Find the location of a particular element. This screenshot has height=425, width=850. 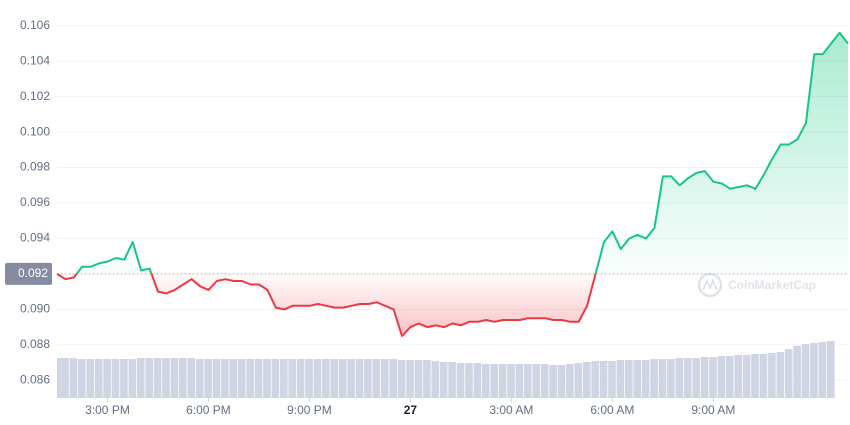

baseline-label-box is located at coordinates (28, 273).